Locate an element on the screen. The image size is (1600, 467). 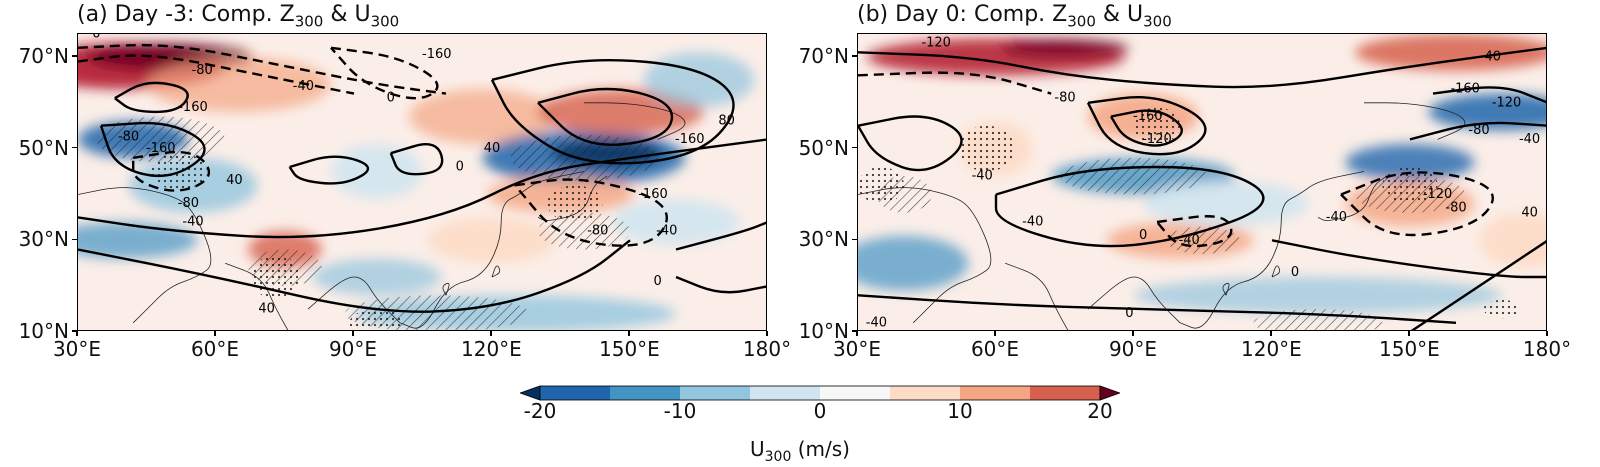
colorbar-tick-label: 10 is located at coordinates (960, 411).